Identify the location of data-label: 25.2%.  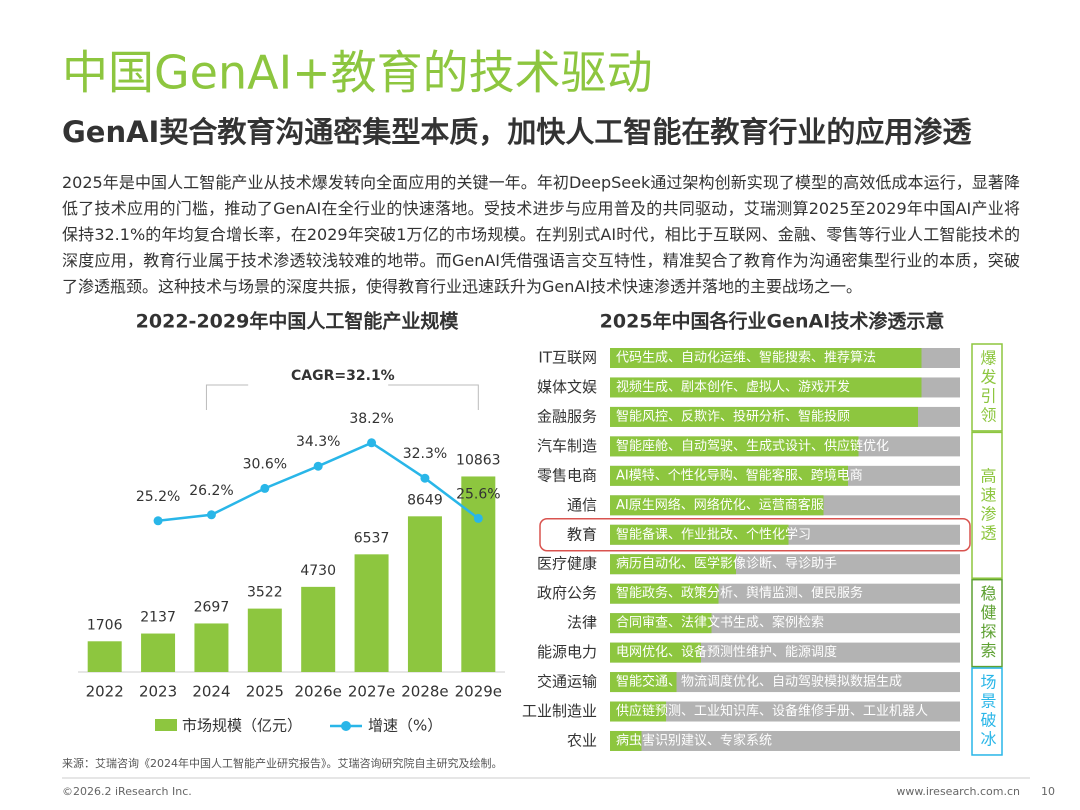
(158, 497).